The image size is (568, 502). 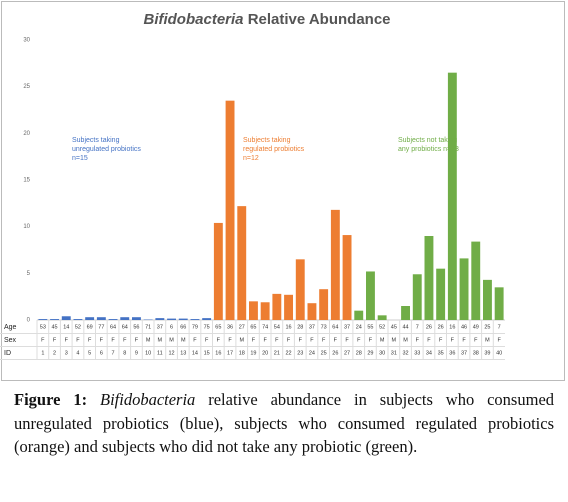 I want to click on x-tick-label: 24, so click(x=312, y=353).